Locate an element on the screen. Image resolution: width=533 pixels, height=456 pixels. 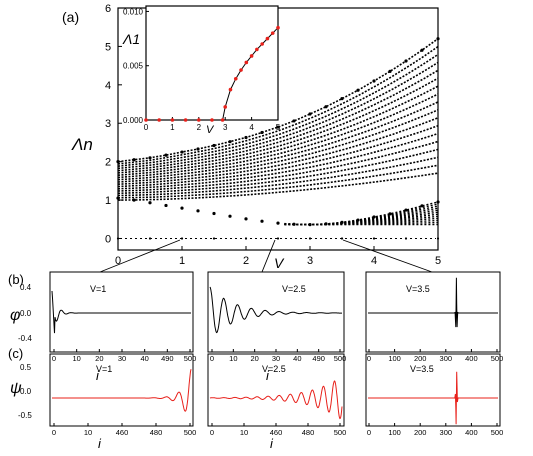
c2-x-tick-label-0: 0 is located at coordinates (212, 432).